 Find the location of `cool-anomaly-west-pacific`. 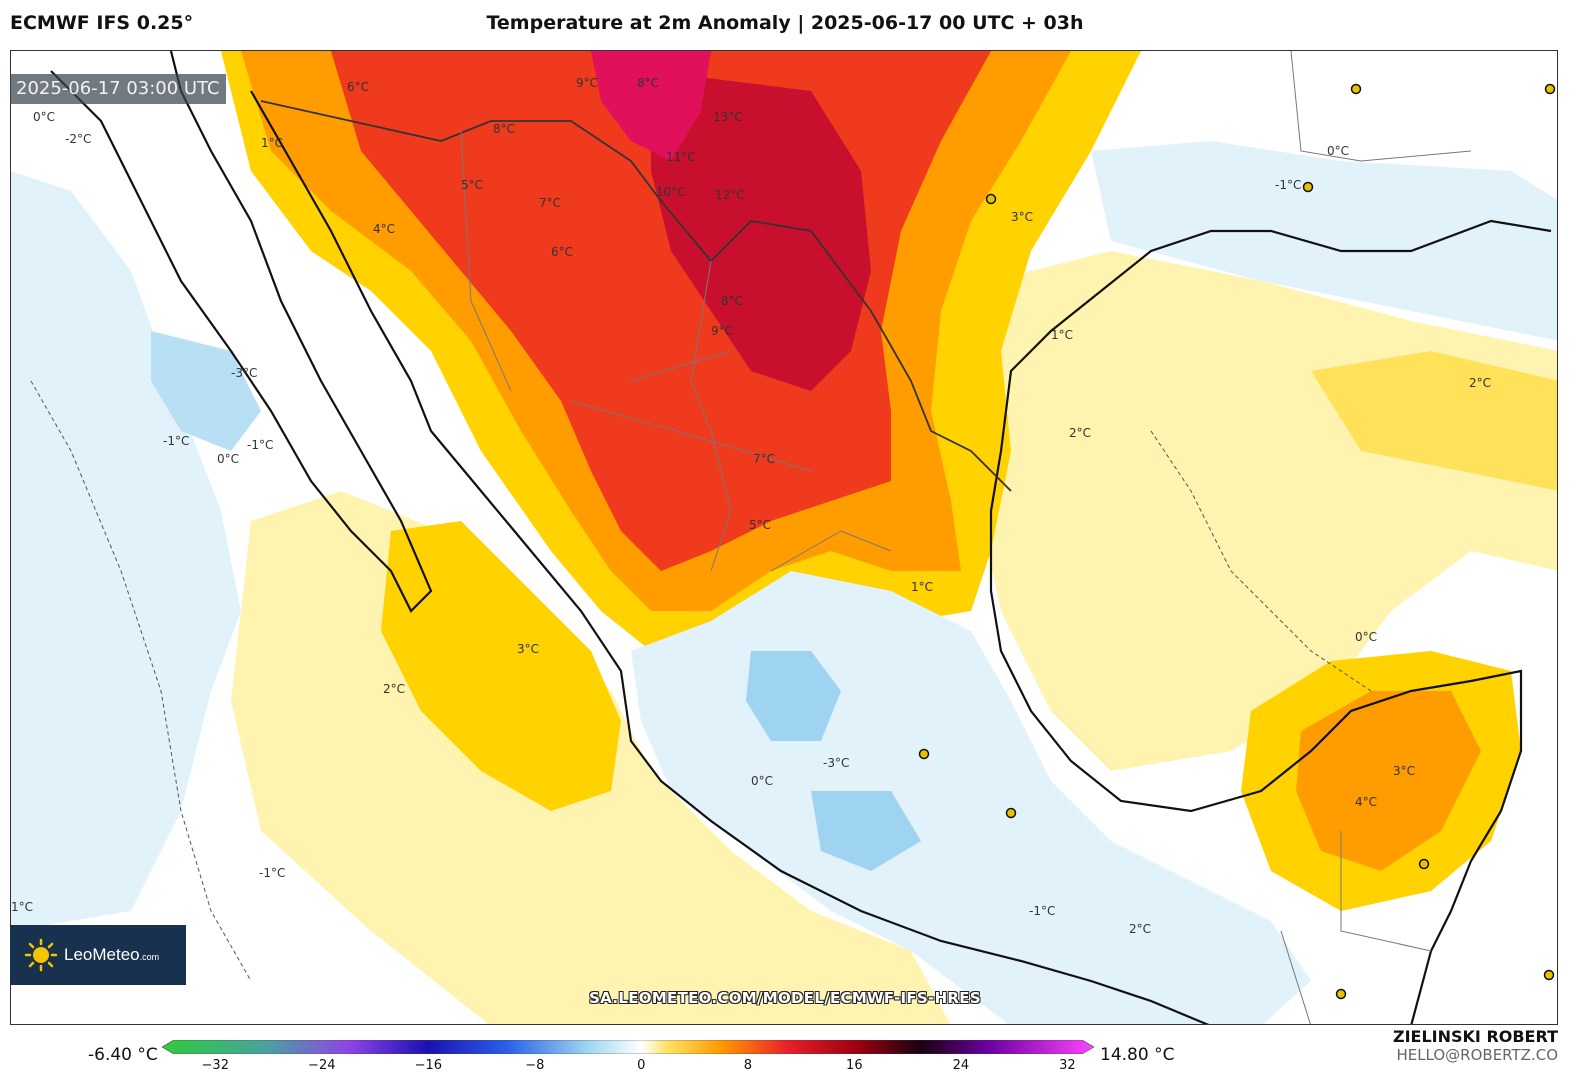

cool-anomaly-west-pacific is located at coordinates (126, 551).